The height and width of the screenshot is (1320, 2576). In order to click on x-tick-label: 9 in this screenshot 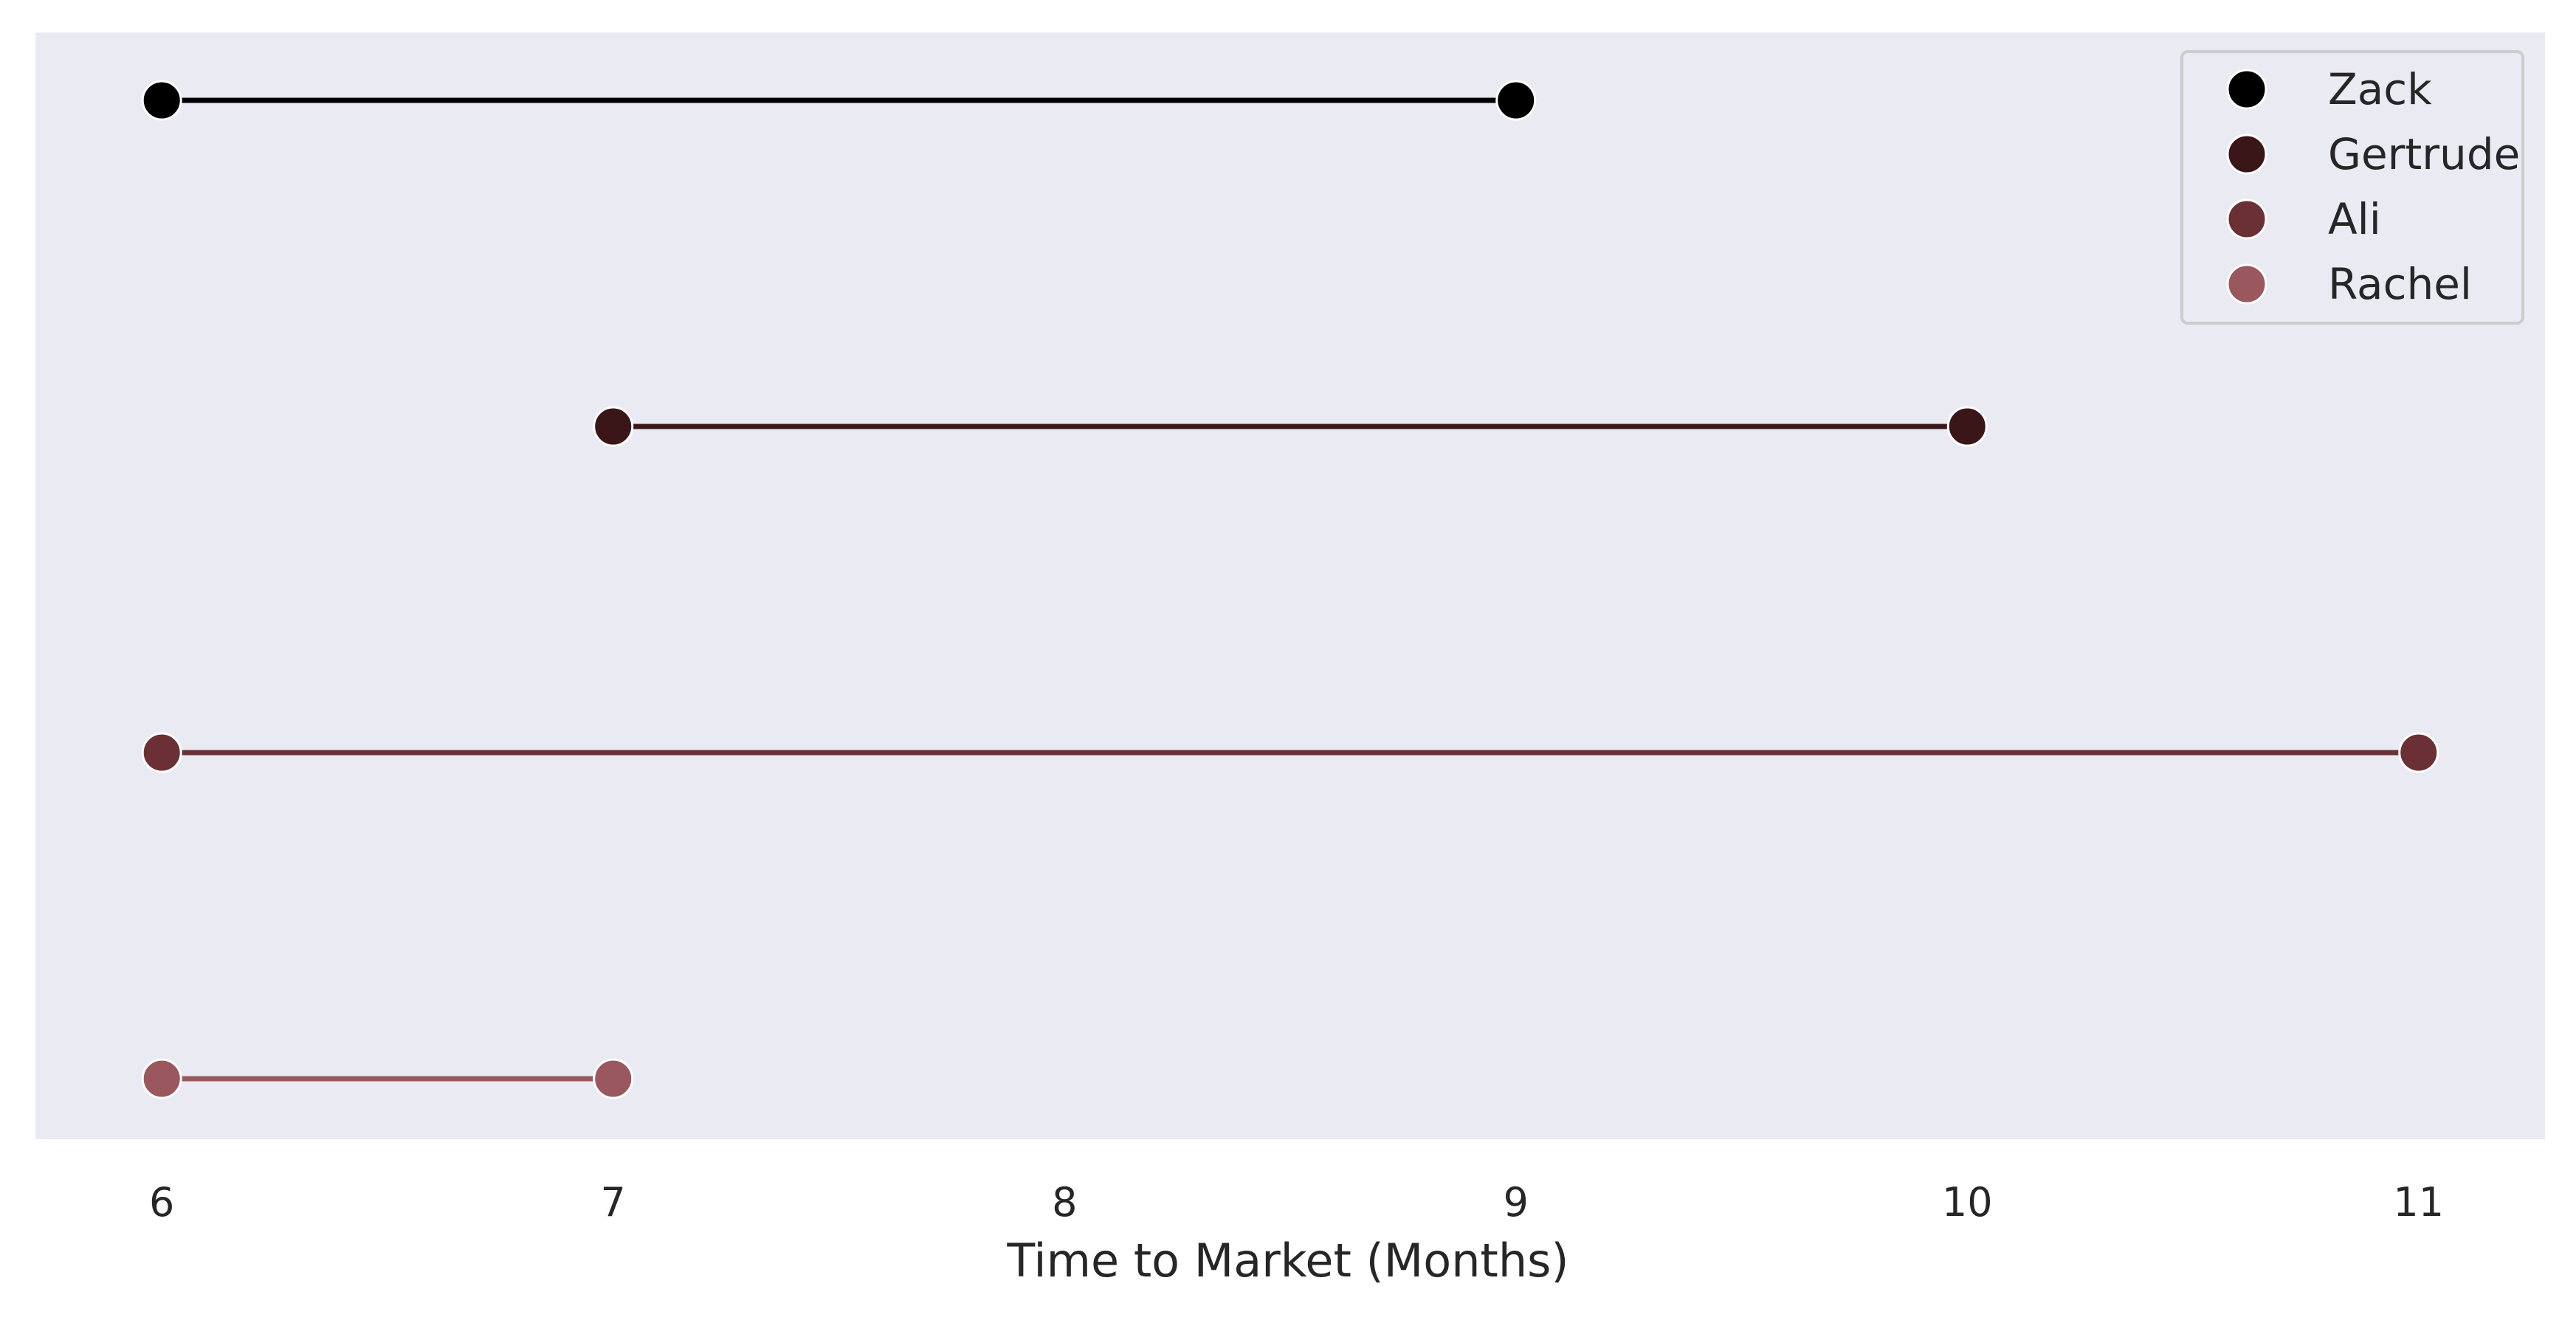, I will do `click(1517, 1202)`.